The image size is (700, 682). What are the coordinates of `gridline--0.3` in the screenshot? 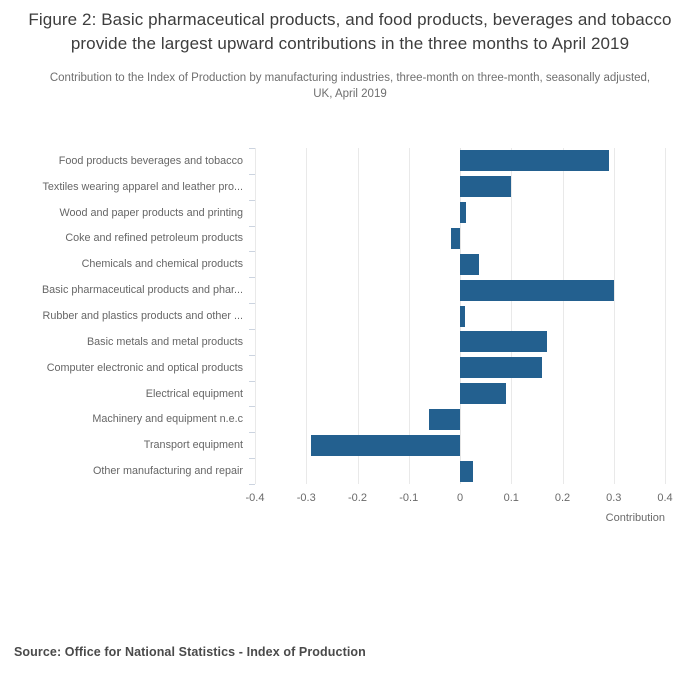 It's located at (307, 316).